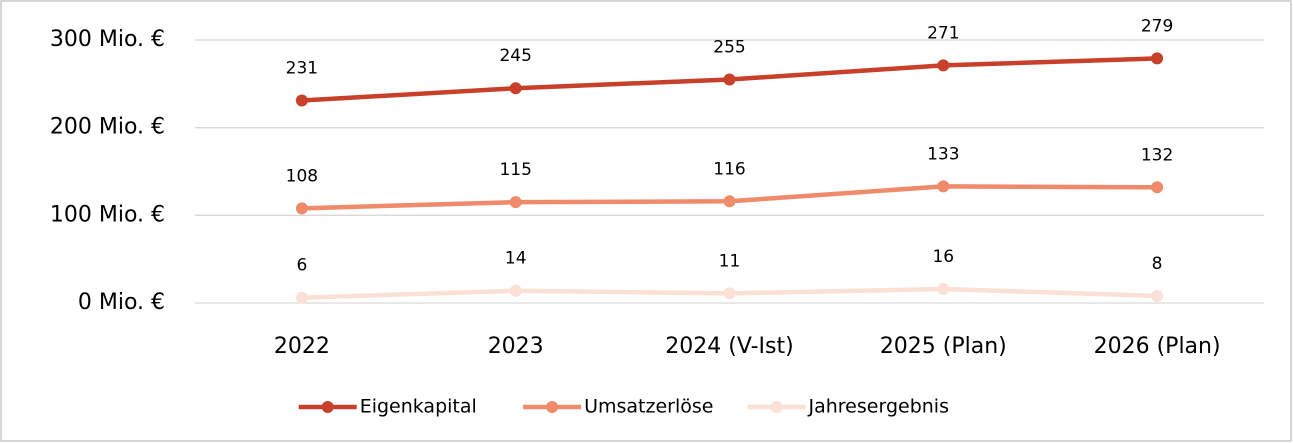  I want to click on y-tick-label: 100 Mio. €, so click(107, 214).